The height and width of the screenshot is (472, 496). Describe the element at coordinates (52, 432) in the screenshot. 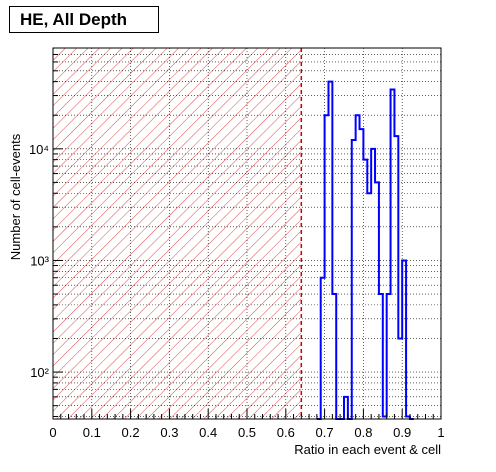

I see `x-tick-label: 0` at that location.